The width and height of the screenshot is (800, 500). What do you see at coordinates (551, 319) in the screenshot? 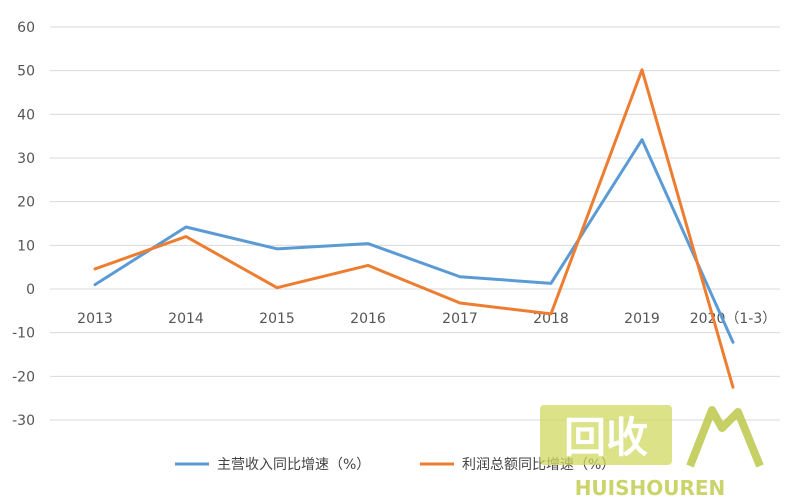
I see `x-tick-label: 2018` at bounding box center [551, 319].